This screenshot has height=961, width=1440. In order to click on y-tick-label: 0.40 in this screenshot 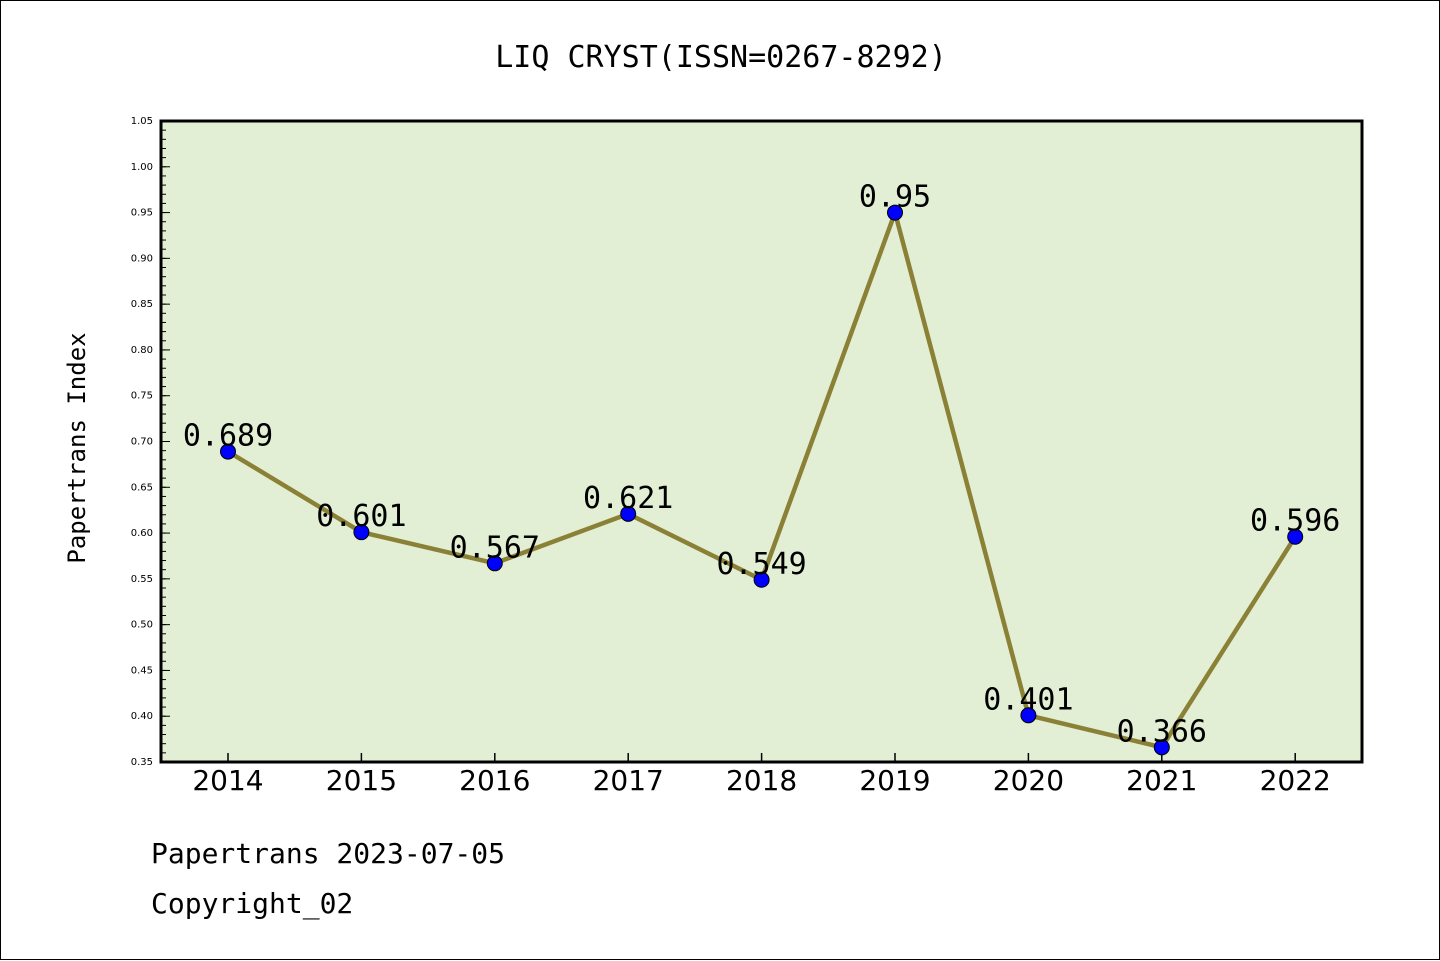, I will do `click(142, 716)`.